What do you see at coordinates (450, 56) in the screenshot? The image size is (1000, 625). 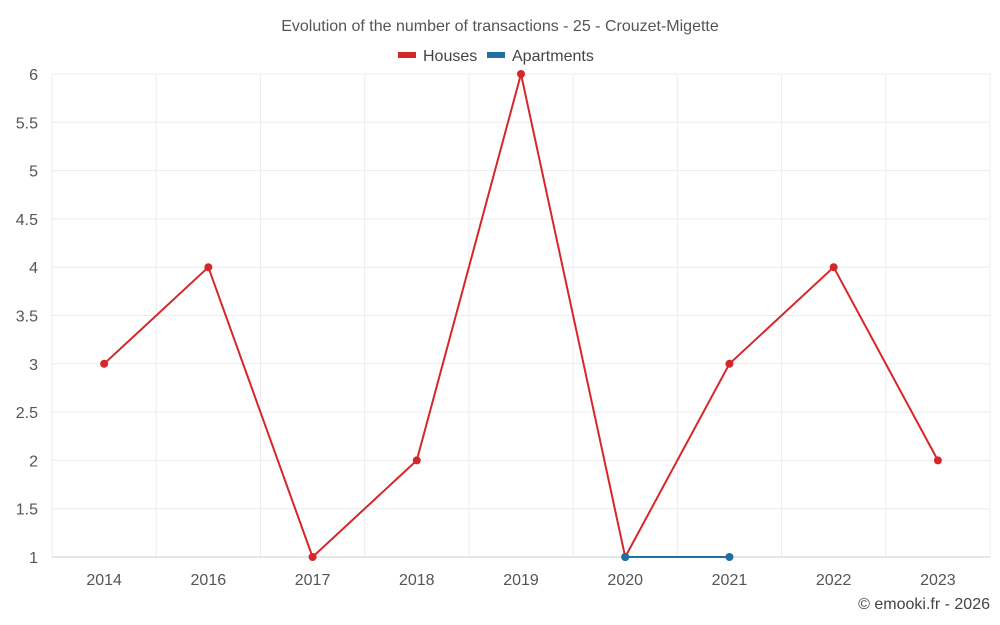 I see `legend-label: Houses` at bounding box center [450, 56].